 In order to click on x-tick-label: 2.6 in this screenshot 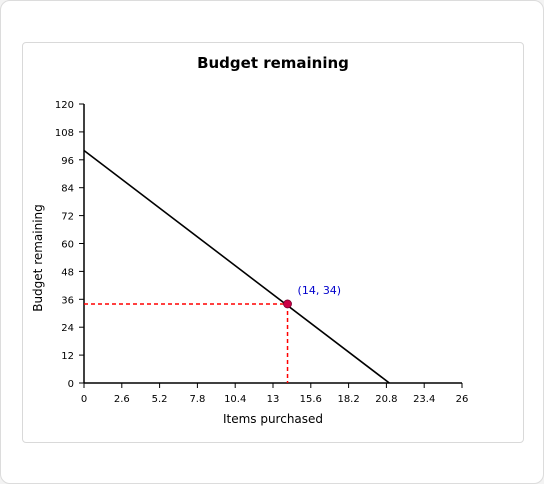, I will do `click(122, 399)`.